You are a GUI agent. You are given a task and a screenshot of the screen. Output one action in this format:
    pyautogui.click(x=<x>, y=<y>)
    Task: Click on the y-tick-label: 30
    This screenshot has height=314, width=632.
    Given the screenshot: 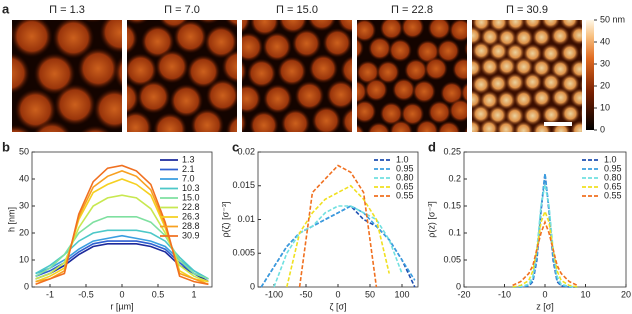 What is the action you would take?
    pyautogui.click(x=24, y=205)
    